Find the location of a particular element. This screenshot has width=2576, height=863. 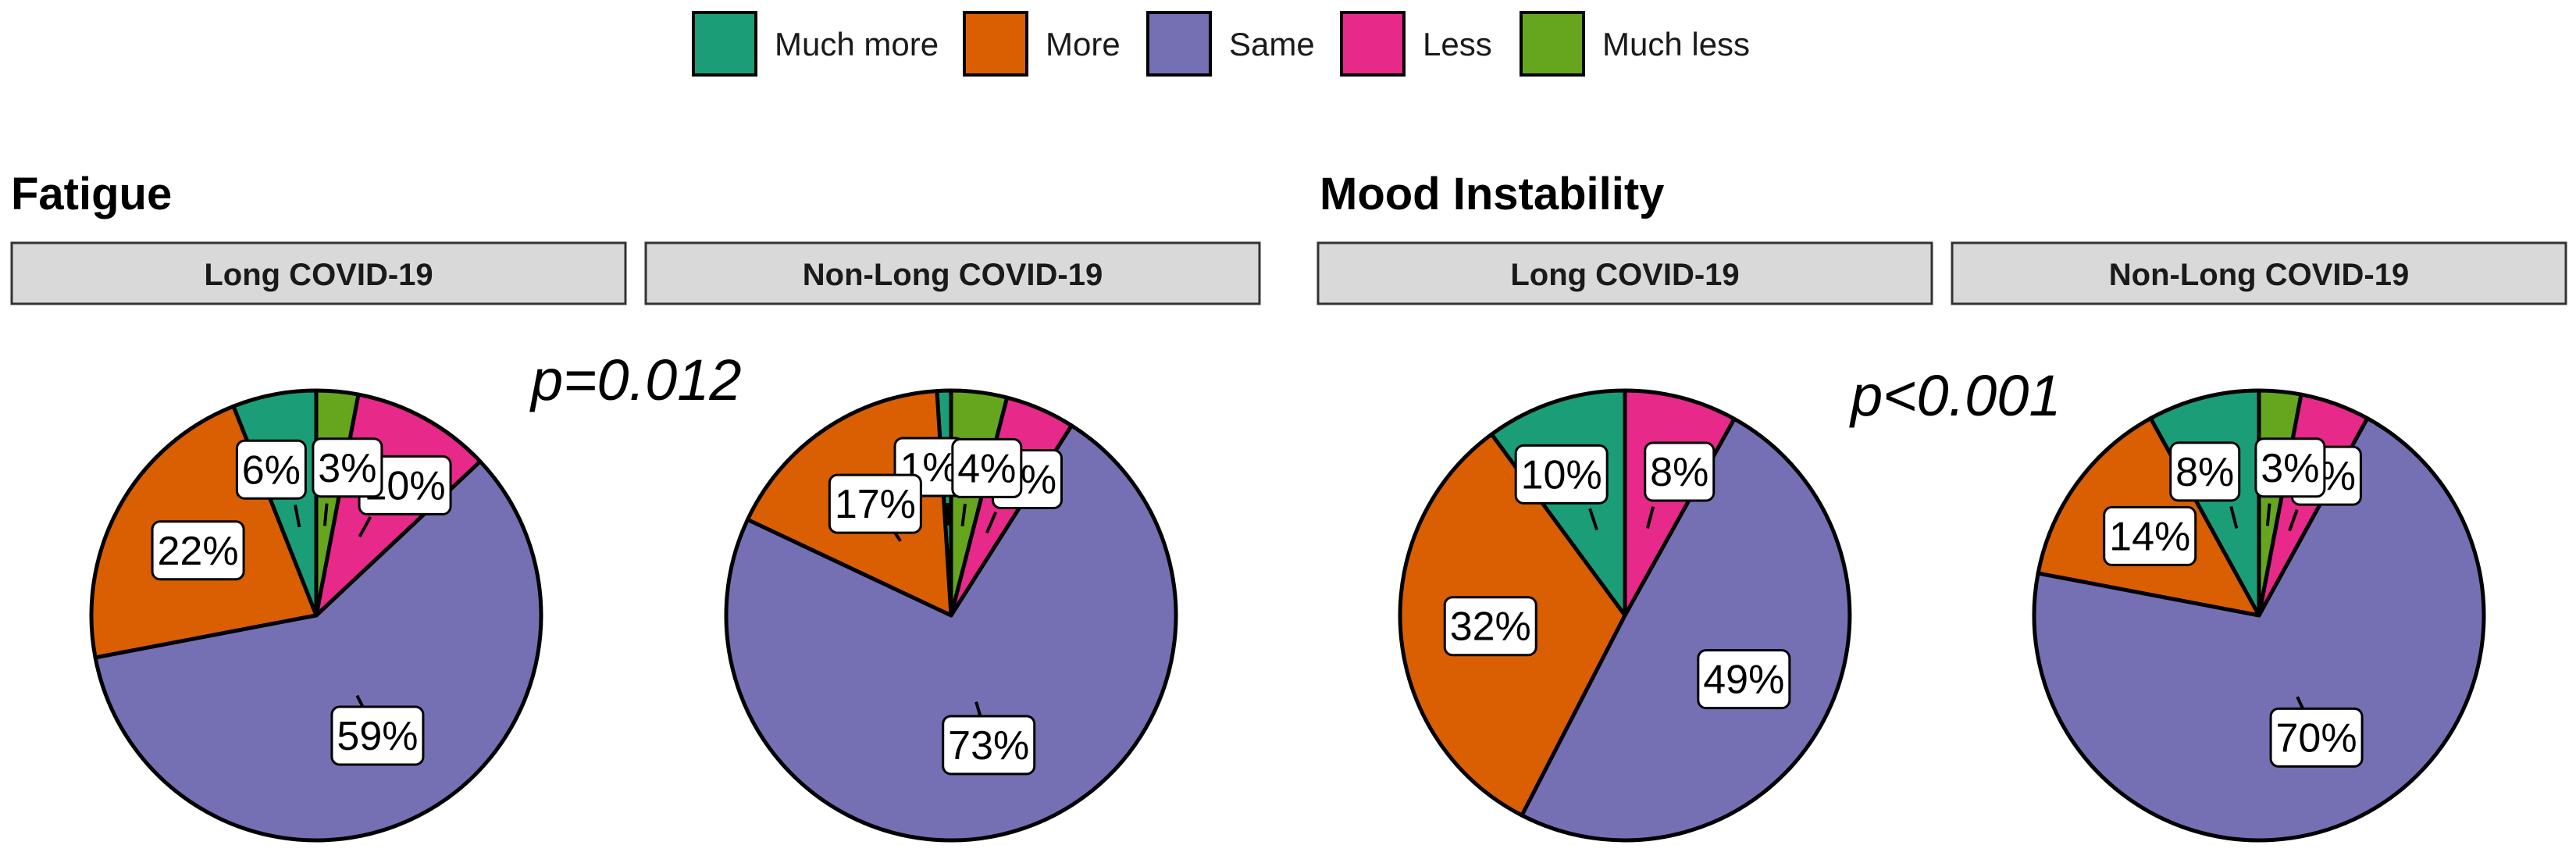

facet-strip-fatigue-long: Long COVID-19 is located at coordinates (319, 273).